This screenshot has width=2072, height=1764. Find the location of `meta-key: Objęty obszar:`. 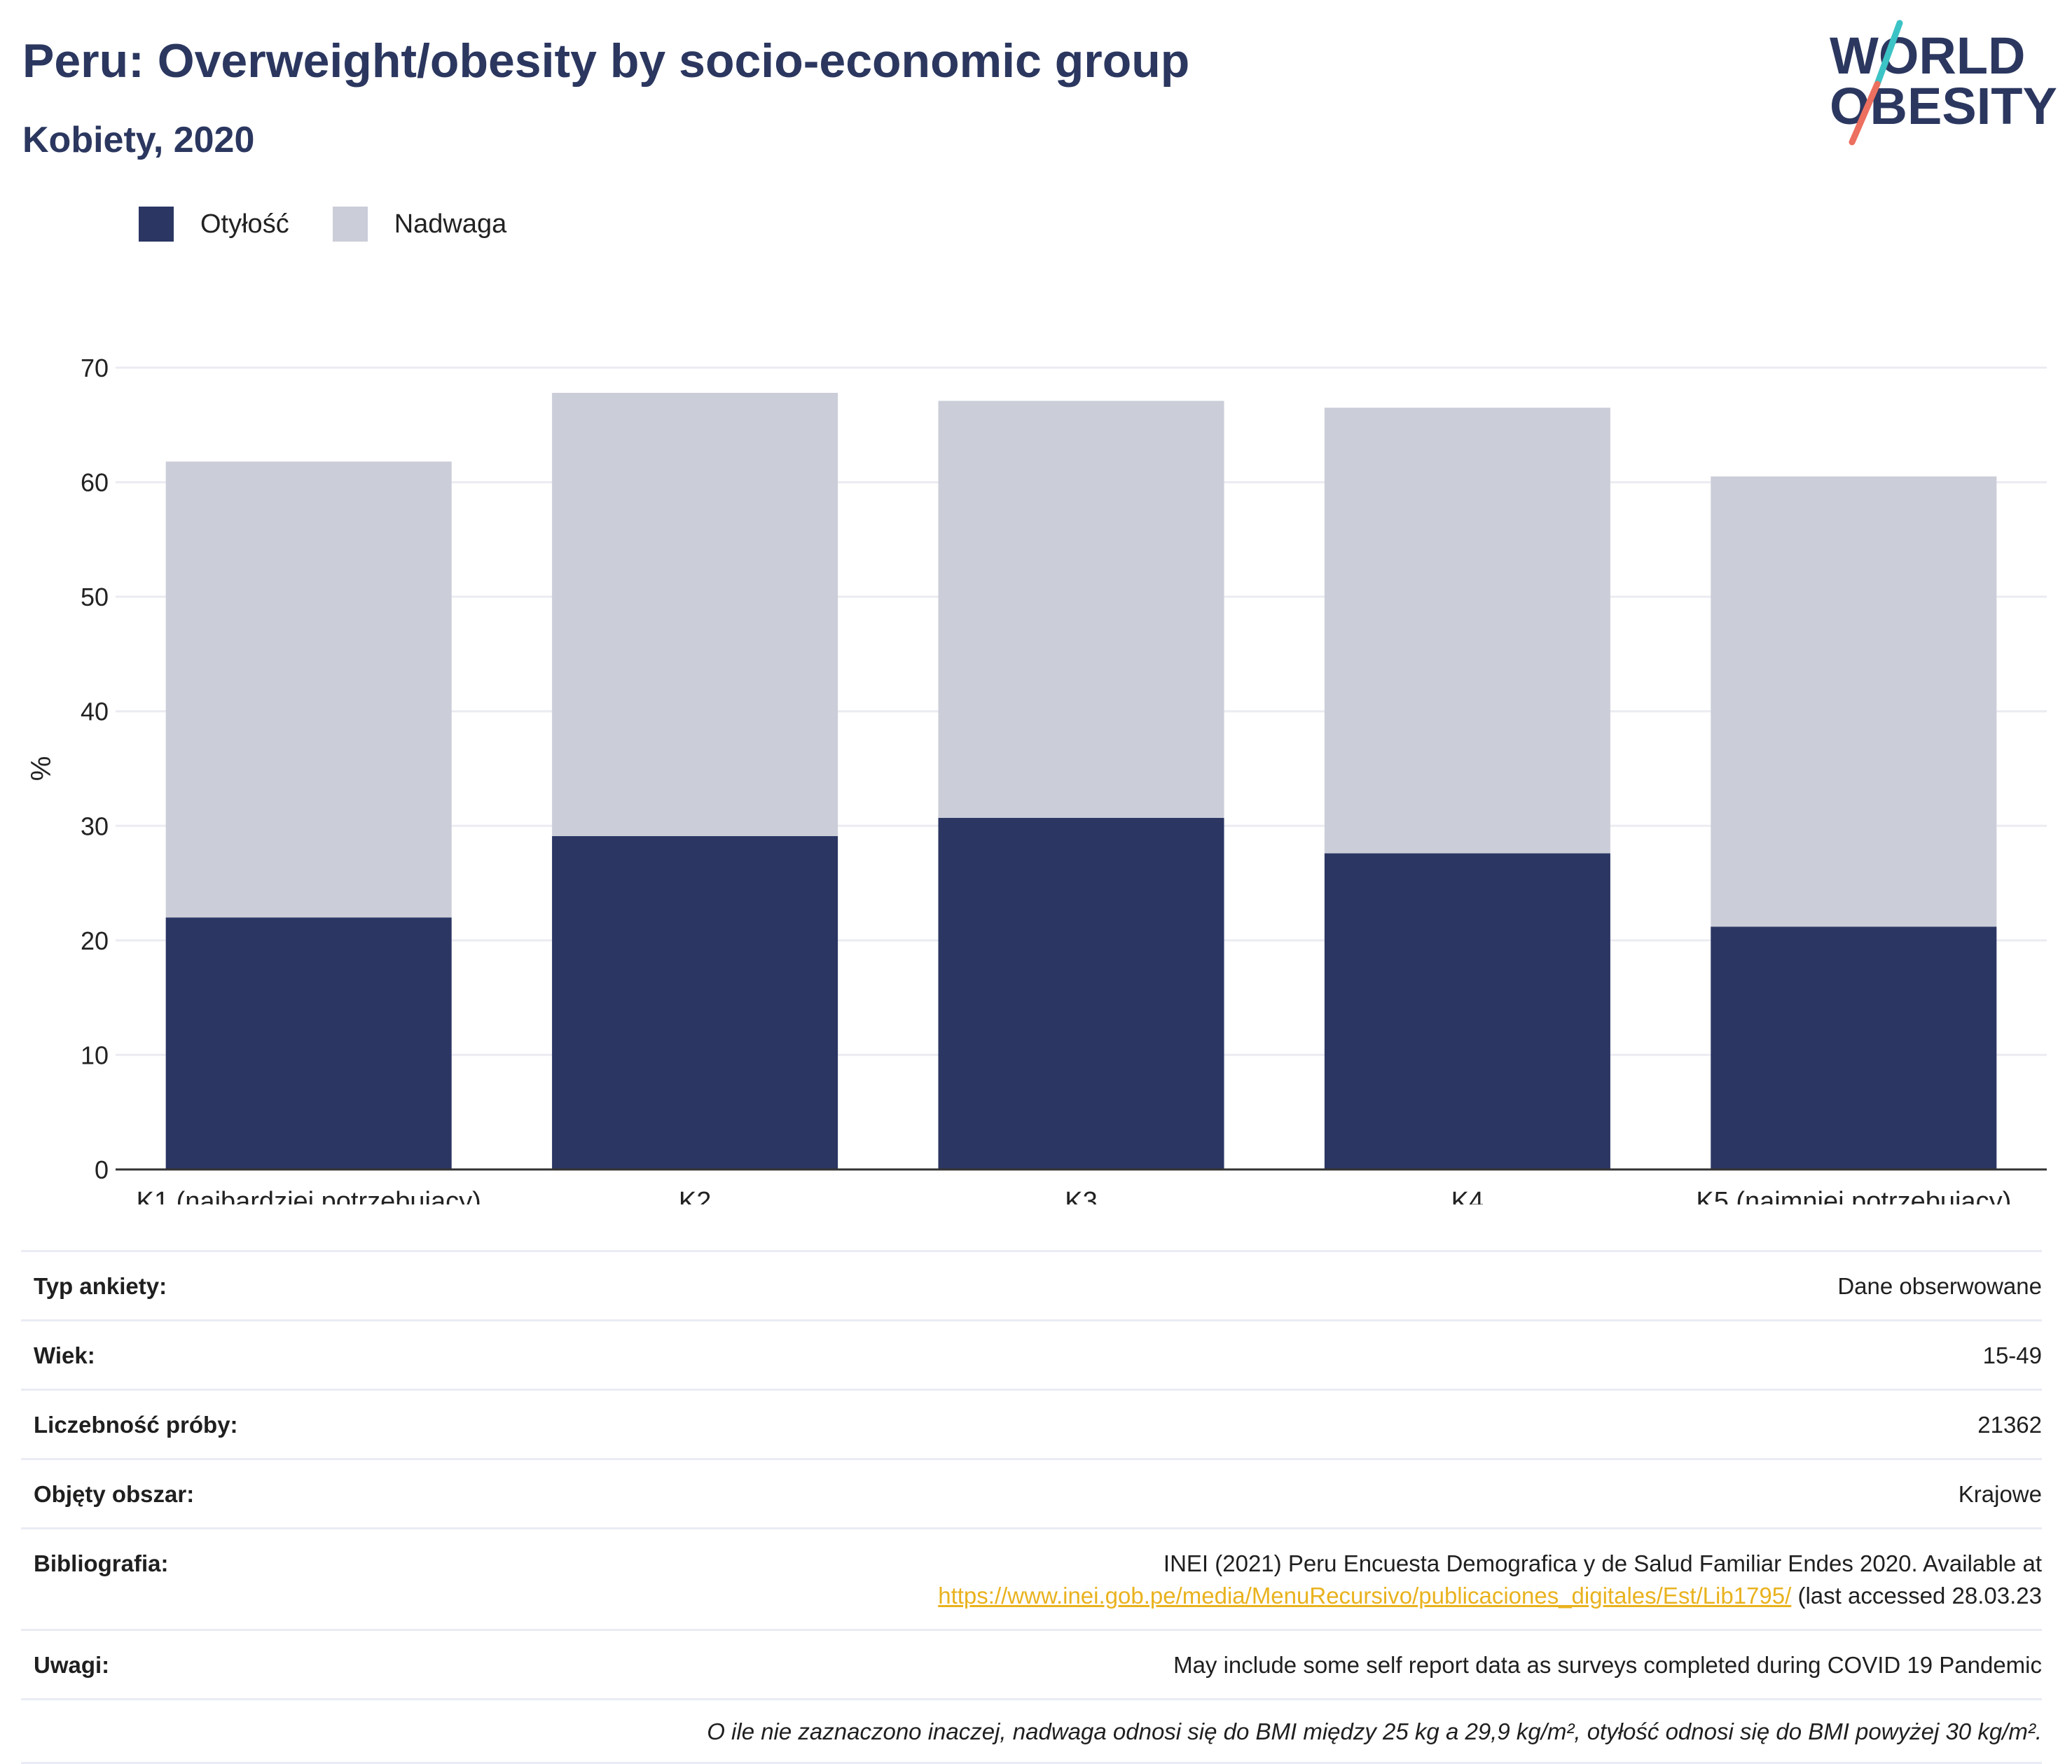

meta-key: Objęty obszar: is located at coordinates (115, 1494).